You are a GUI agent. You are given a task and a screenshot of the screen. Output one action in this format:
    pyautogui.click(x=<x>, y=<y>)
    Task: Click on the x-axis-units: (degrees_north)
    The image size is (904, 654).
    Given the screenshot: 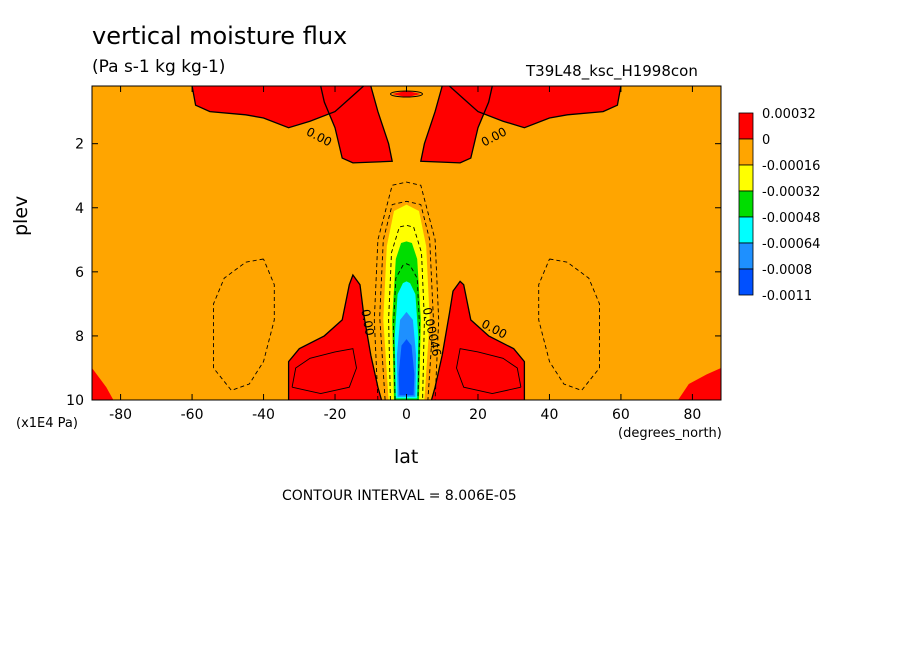 What is the action you would take?
    pyautogui.click(x=670, y=433)
    